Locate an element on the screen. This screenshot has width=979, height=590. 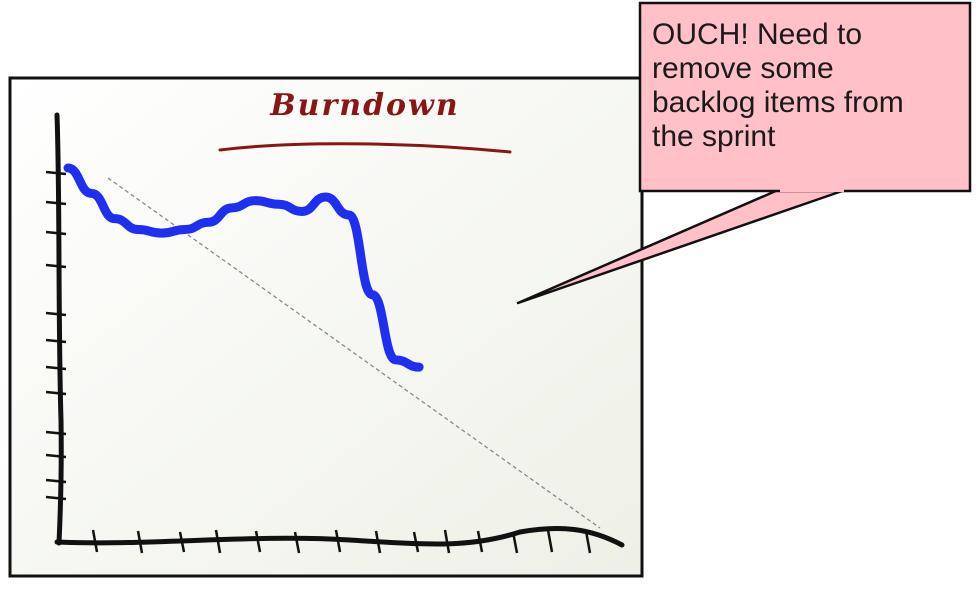
x-axis-ticks is located at coordinates (341, 541).